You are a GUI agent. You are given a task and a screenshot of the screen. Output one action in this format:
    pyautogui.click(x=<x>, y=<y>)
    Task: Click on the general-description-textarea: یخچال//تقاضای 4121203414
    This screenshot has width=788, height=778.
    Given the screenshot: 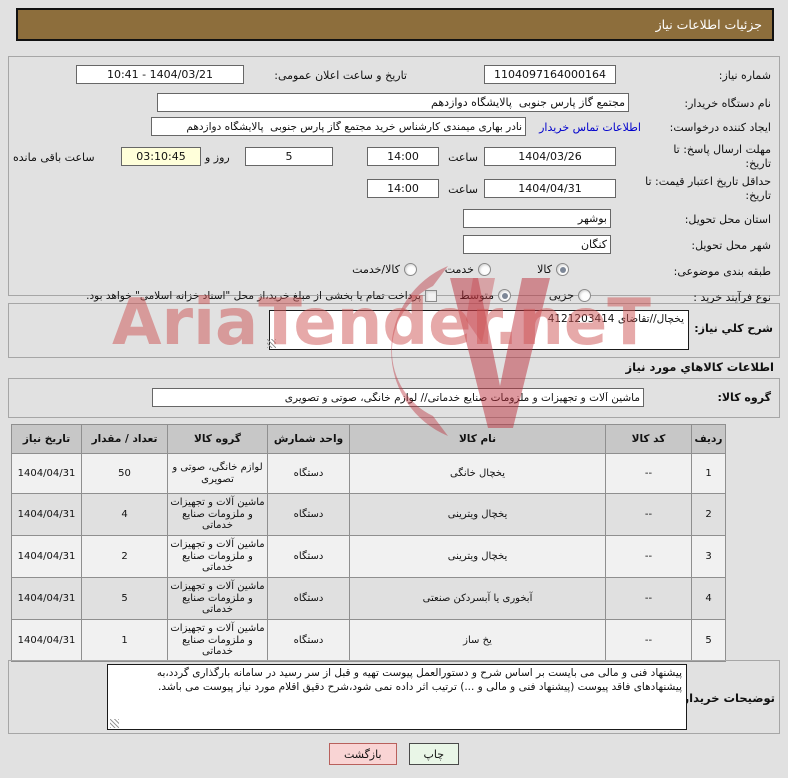 What is the action you would take?
    pyautogui.click(x=479, y=330)
    